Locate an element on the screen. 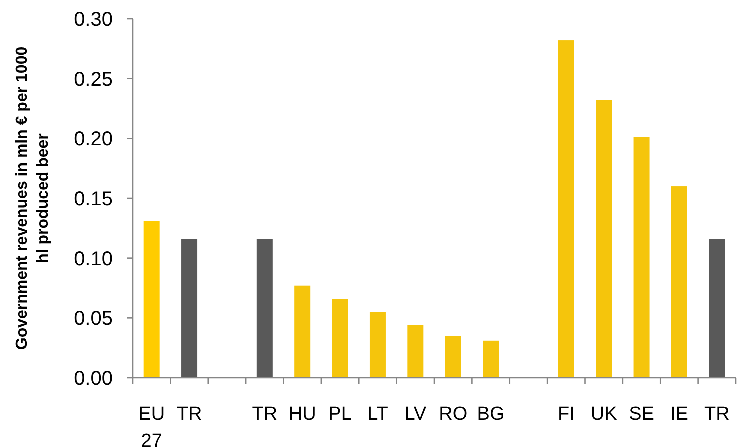 The image size is (740, 448). x-tick-label: BG is located at coordinates (491, 414).